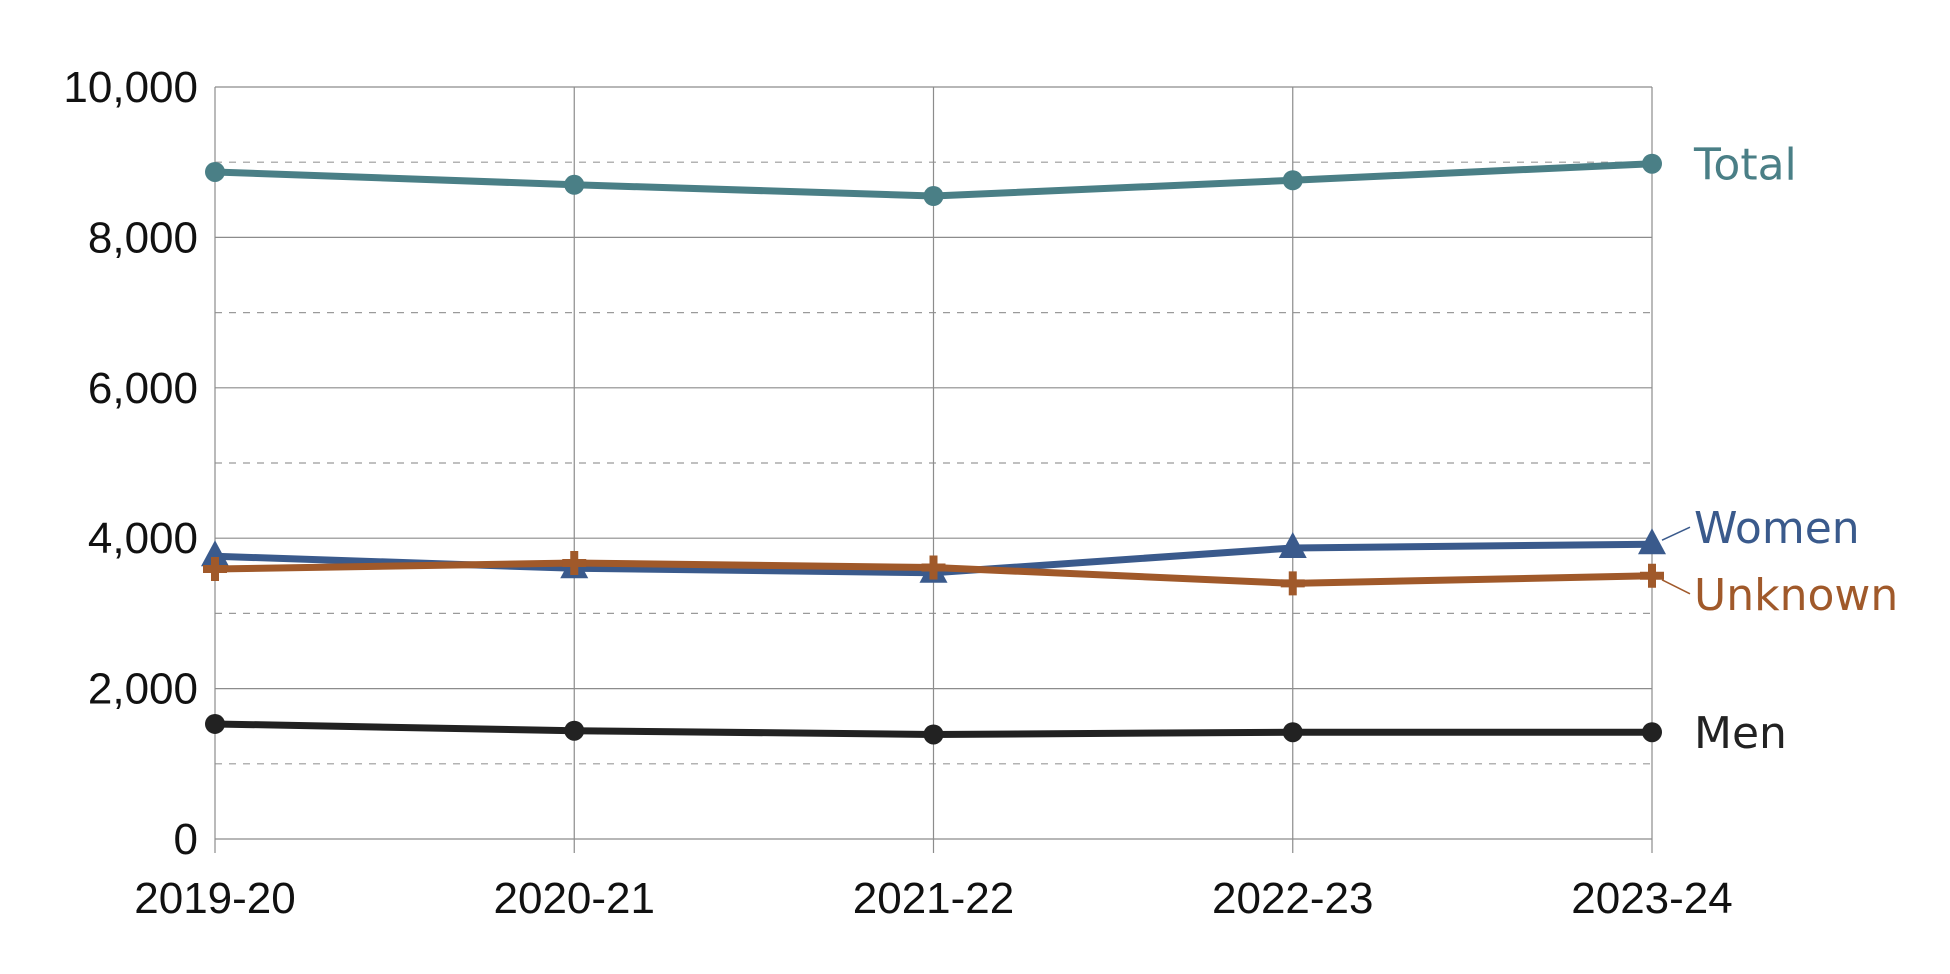  Describe the element at coordinates (143, 538) in the screenshot. I see `y-tick-label: 4,000` at that location.